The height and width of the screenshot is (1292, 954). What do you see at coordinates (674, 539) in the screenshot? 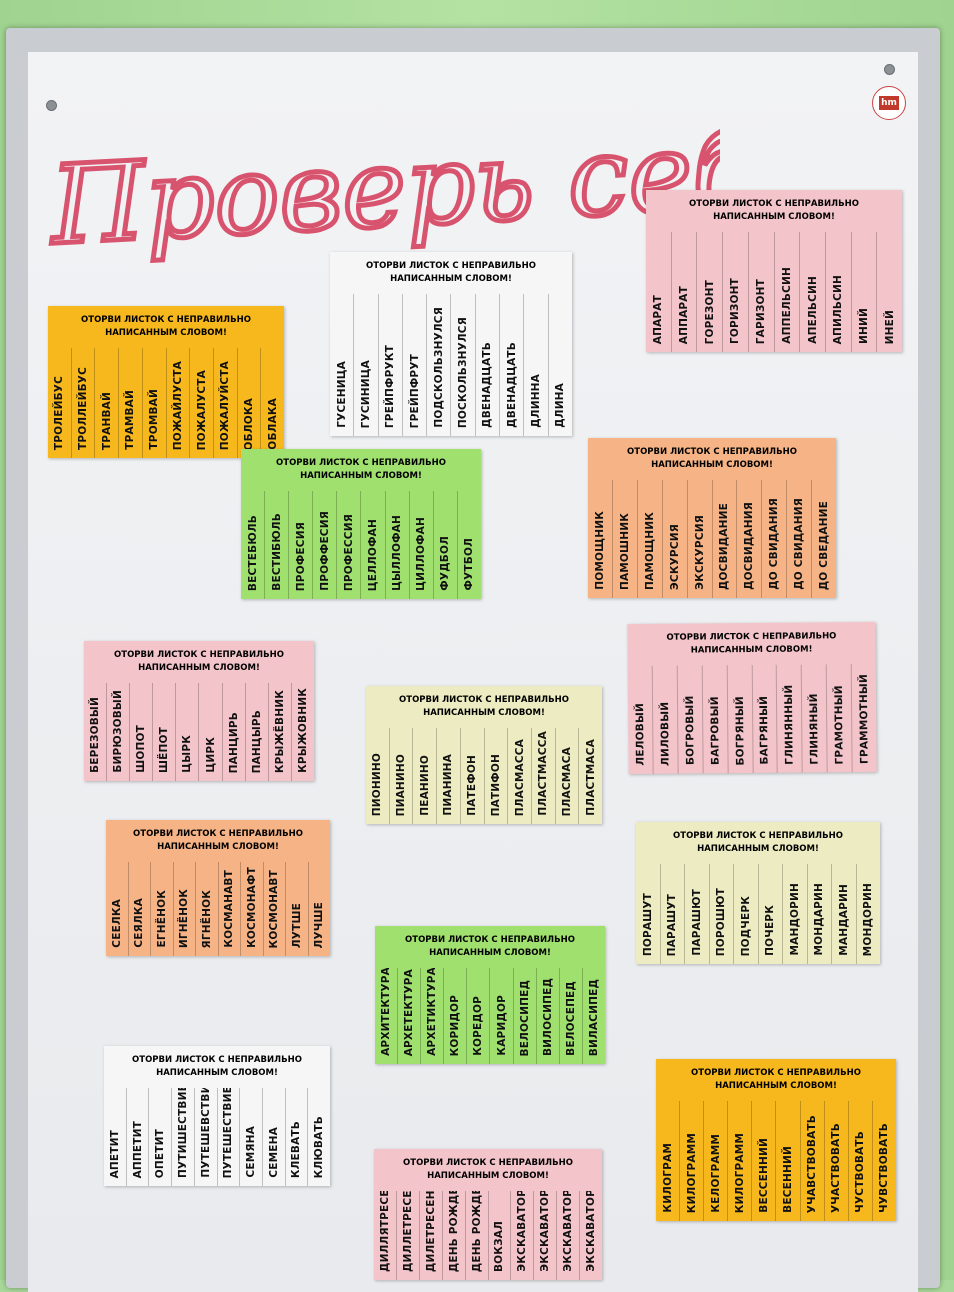
I see `tear-off-strip: ЭСКУРСИЯ` at bounding box center [674, 539].